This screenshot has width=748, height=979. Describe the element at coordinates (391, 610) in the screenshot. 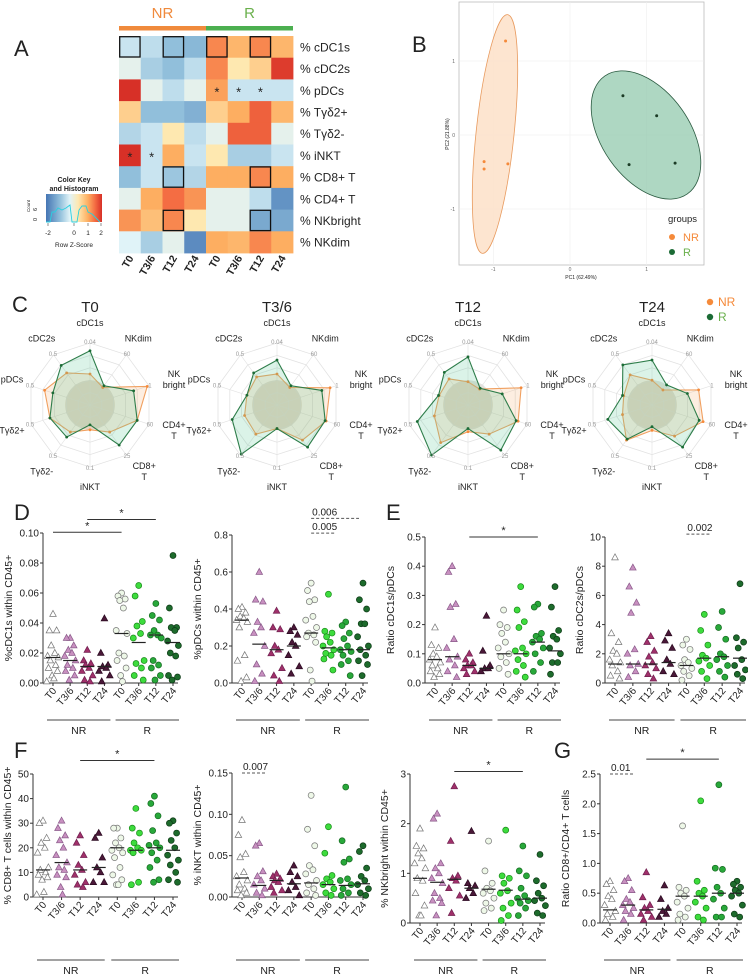

I see `y-axis-label: Ratio cDC1s/pDCs` at that location.